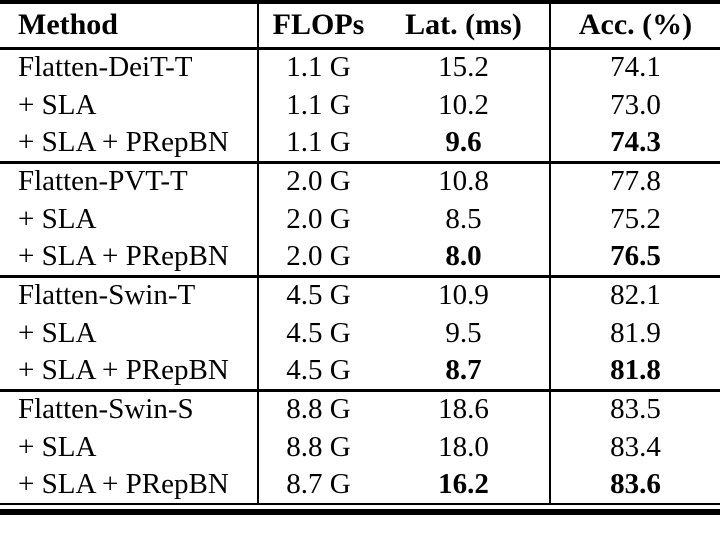 The image size is (720, 535). Describe the element at coordinates (634, 143) in the screenshot. I see `accuracy-cell: 74.3` at that location.